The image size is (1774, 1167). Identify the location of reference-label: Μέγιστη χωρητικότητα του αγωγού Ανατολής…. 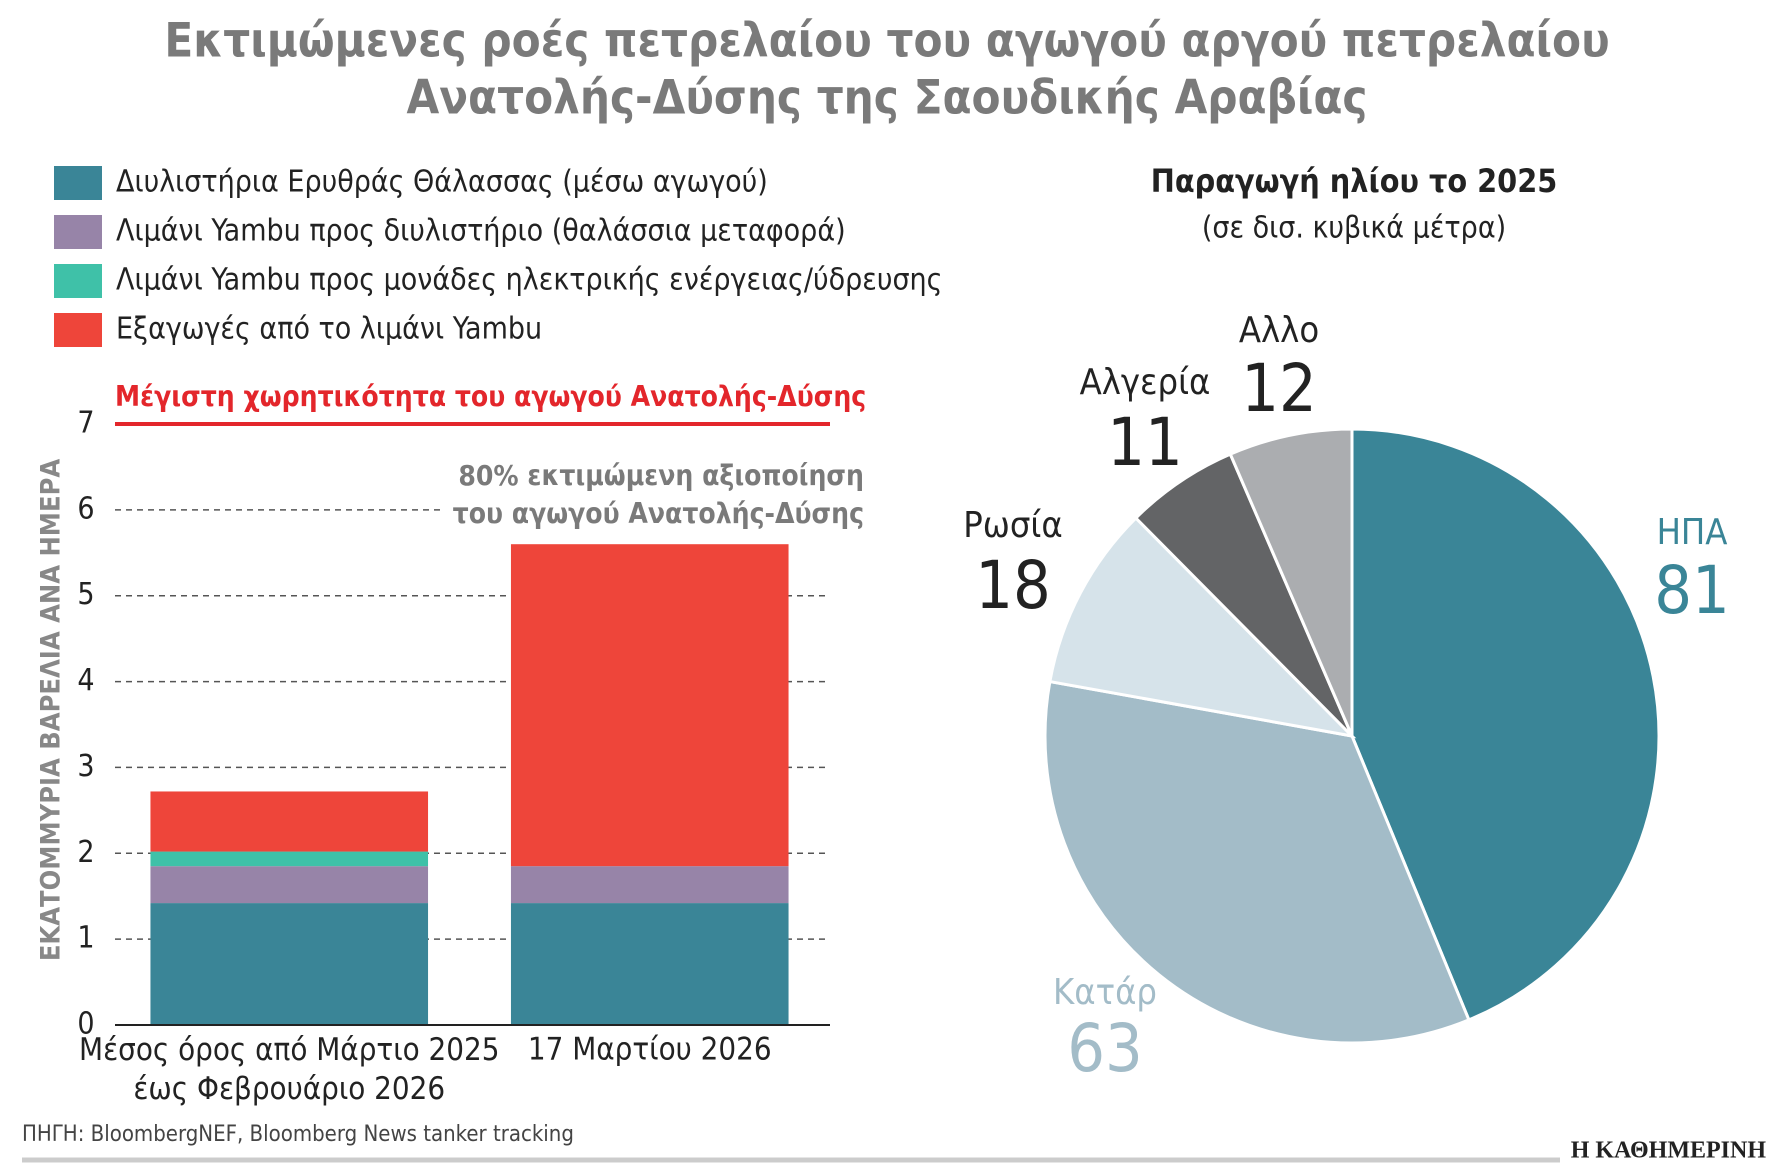
(490, 396).